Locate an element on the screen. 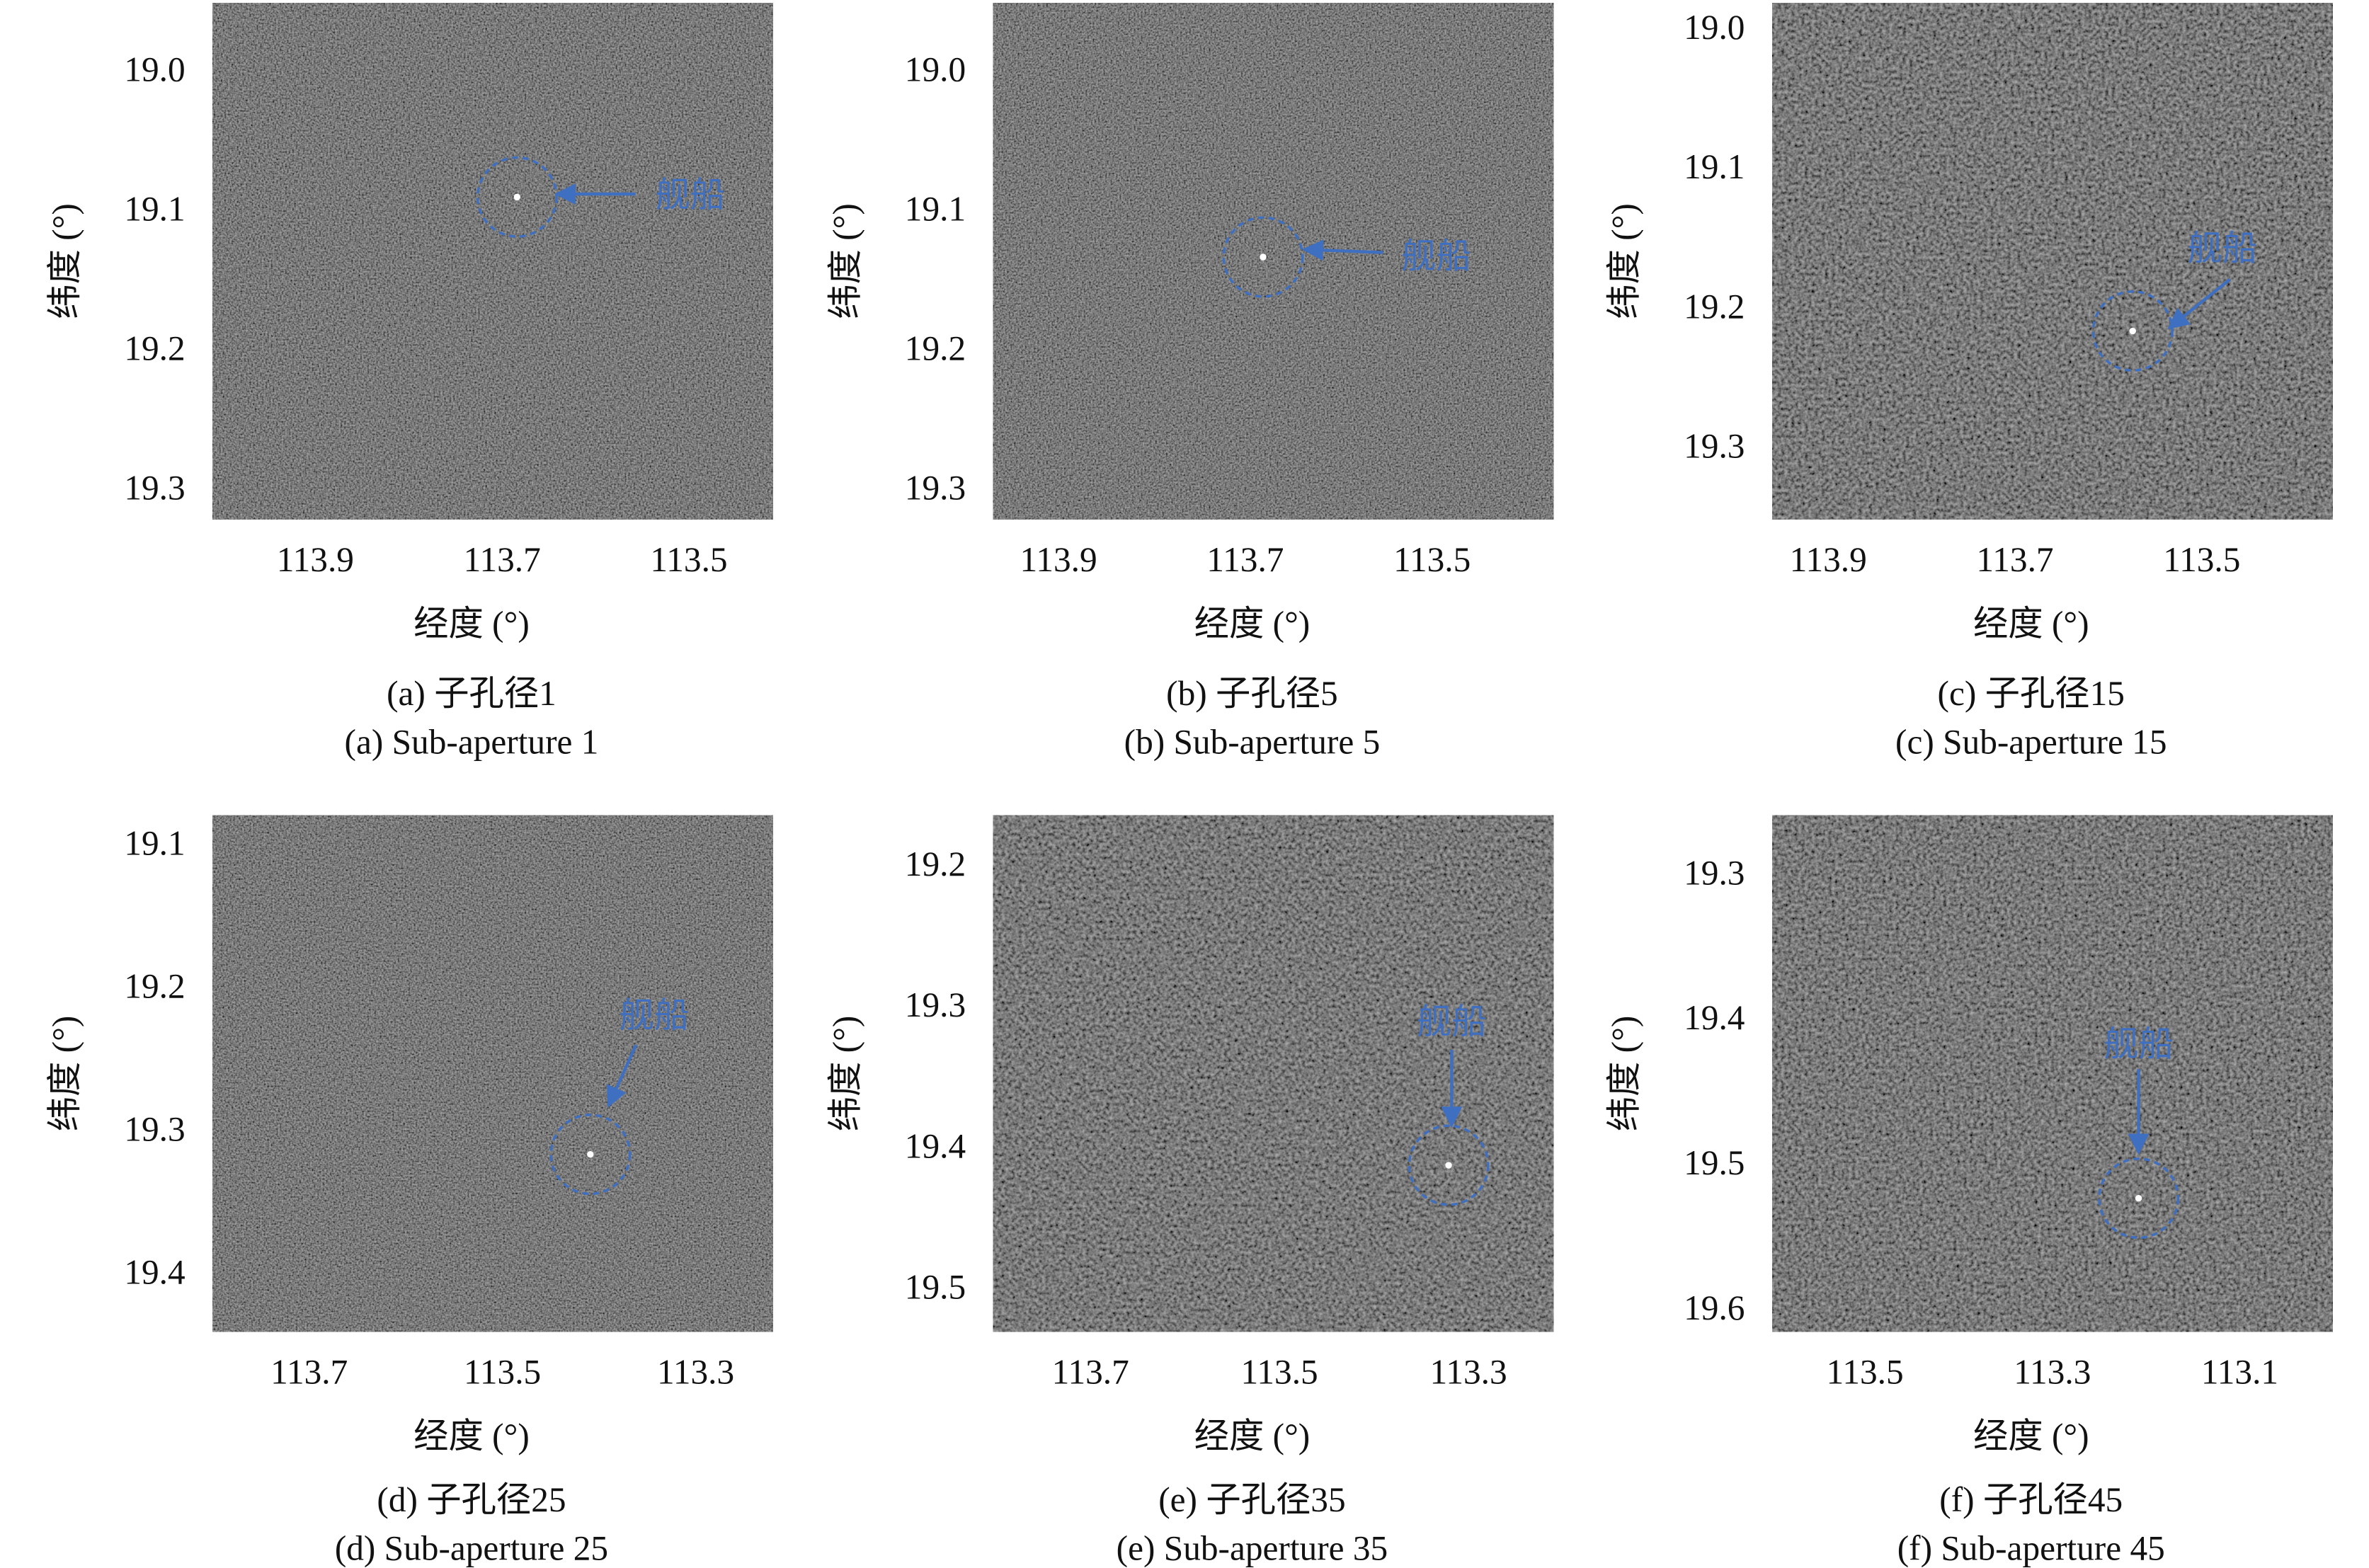  caption-en: (b) Sub-aperture 5 is located at coordinates (1252, 743).